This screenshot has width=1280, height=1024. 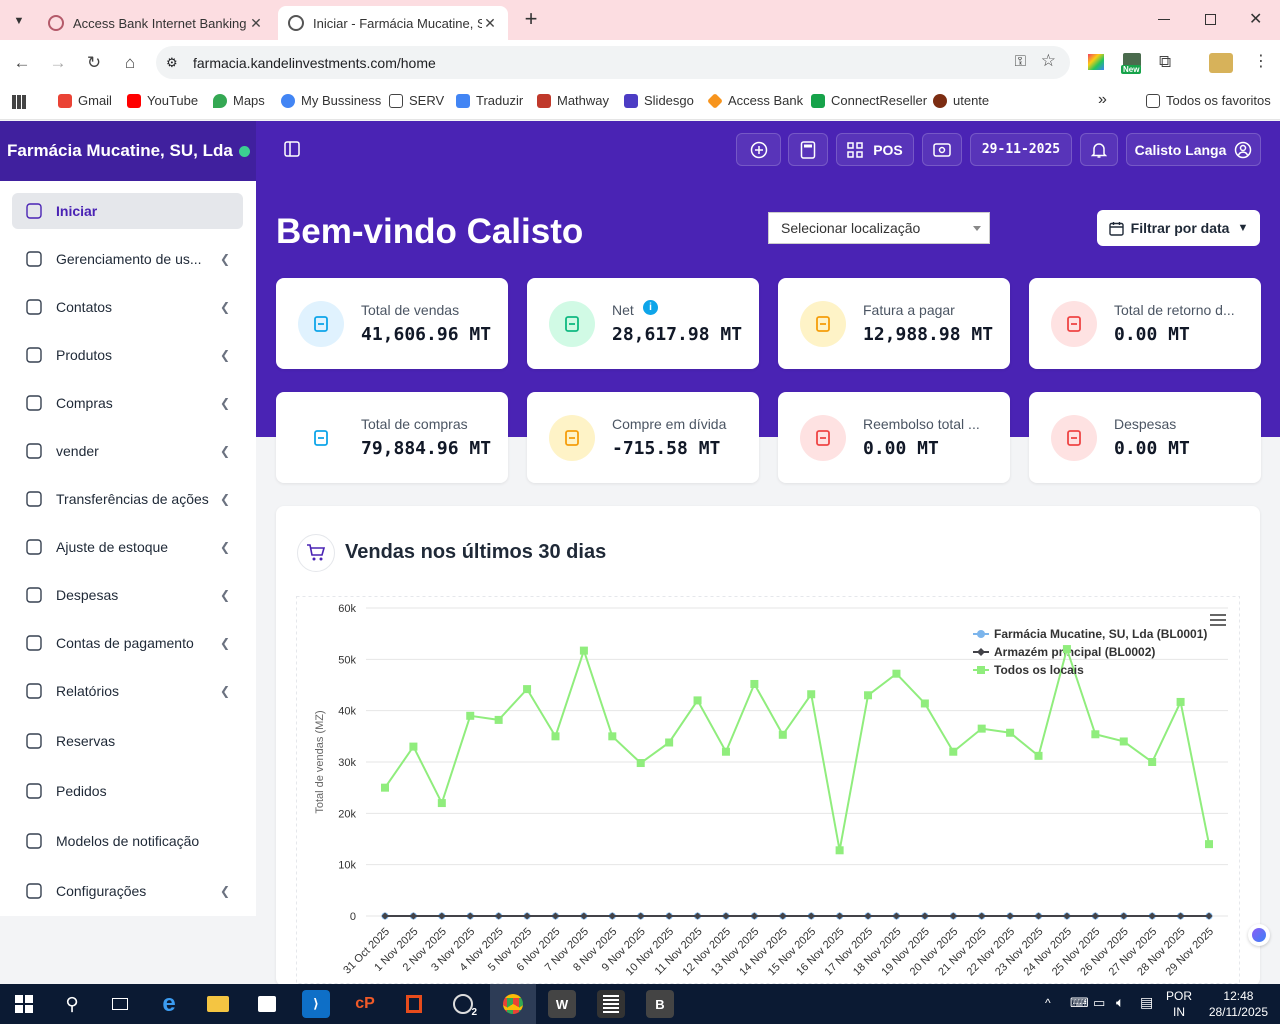 I want to click on chrome-icon, so click(x=513, y=1004).